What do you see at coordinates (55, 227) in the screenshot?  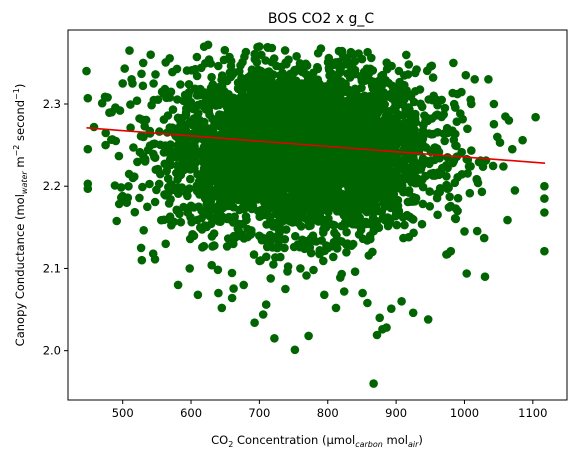 I see `y-axis: 2.0 2.1 2.2 2.3` at bounding box center [55, 227].